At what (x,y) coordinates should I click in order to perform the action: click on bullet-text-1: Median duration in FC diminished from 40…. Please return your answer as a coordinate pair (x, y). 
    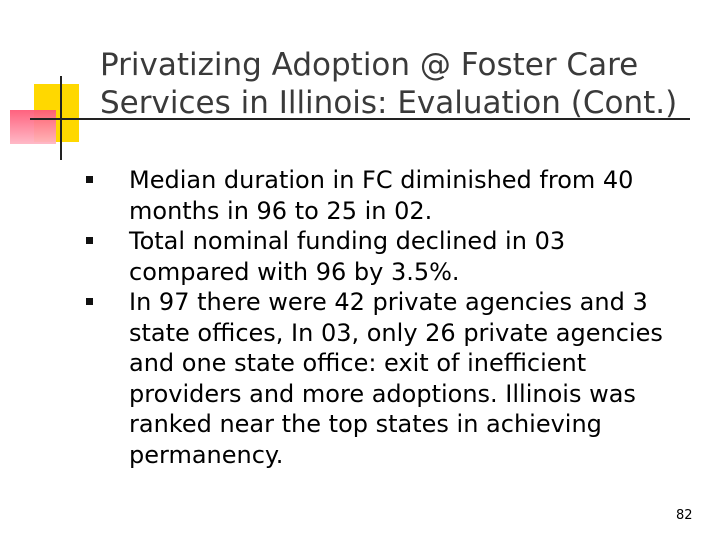
    Looking at the image, I should click on (381, 195).